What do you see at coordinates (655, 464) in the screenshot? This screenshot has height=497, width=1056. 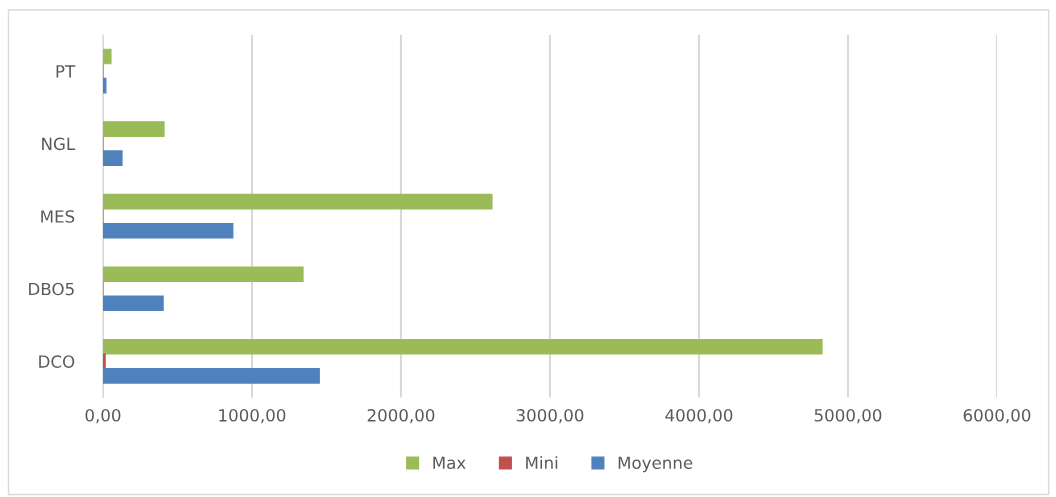 I see `legend-label: Moyenne` at bounding box center [655, 464].